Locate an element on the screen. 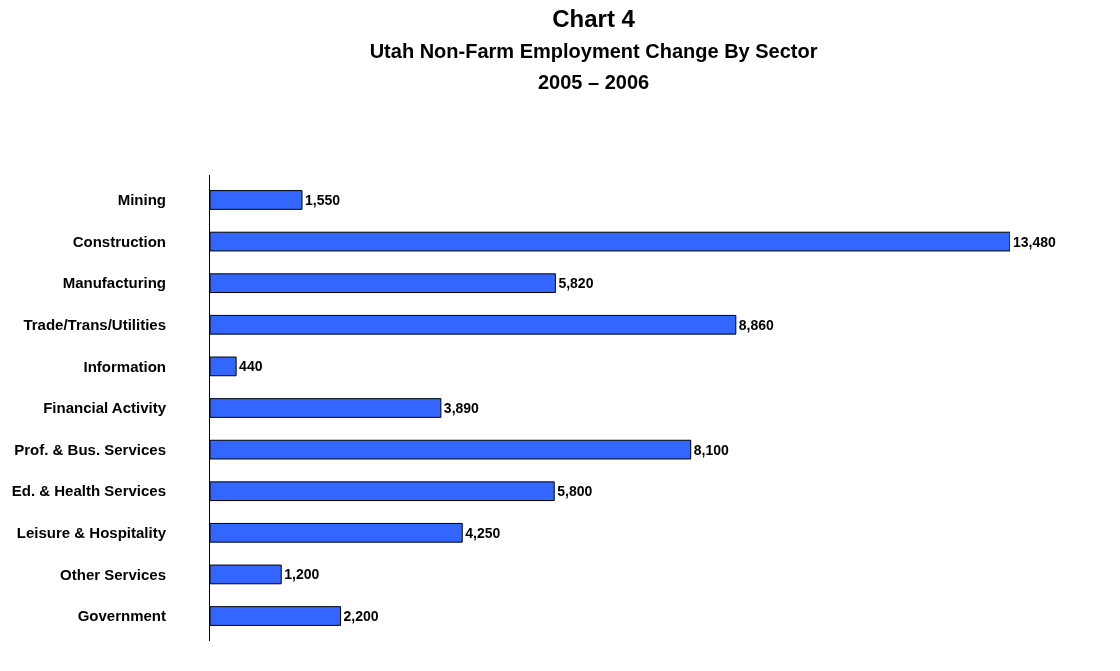  data-label: 8,860 is located at coordinates (756, 324).